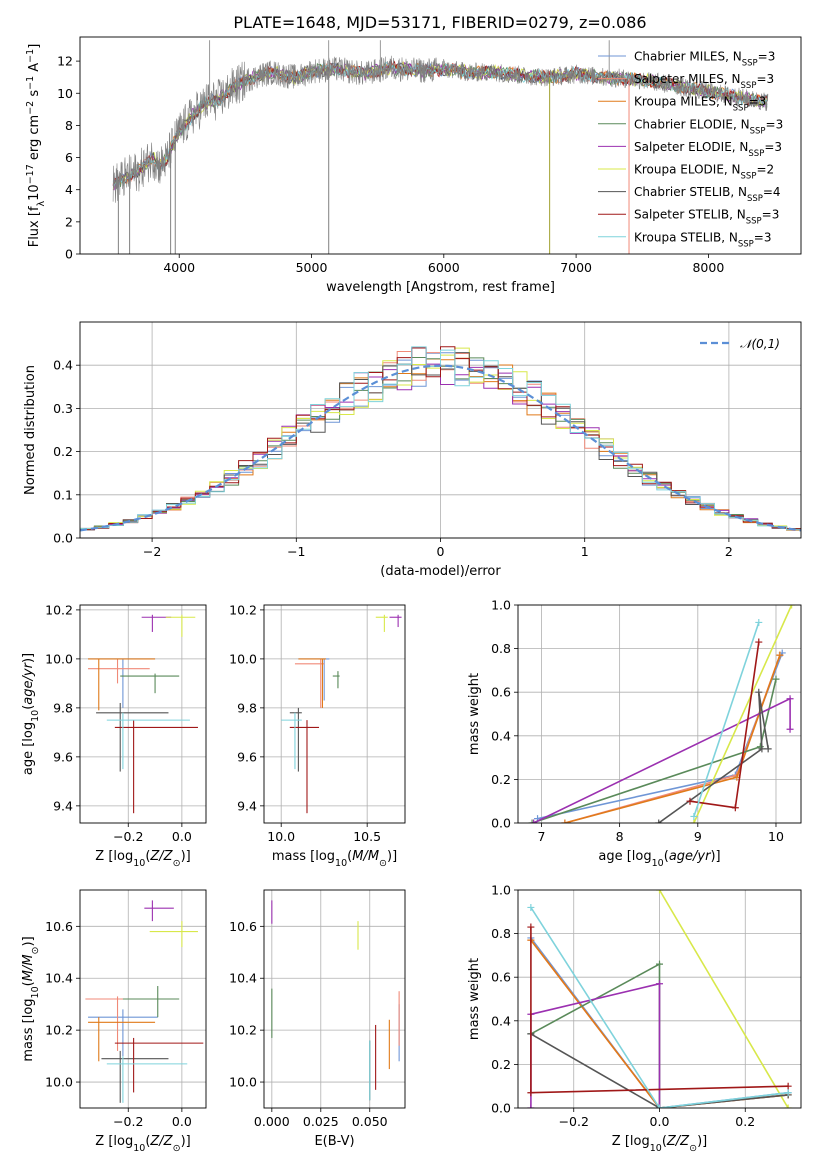  I want to click on legend-label-chabrier_miles: Chabrier MILES, NSSP=3, so click(704, 59).